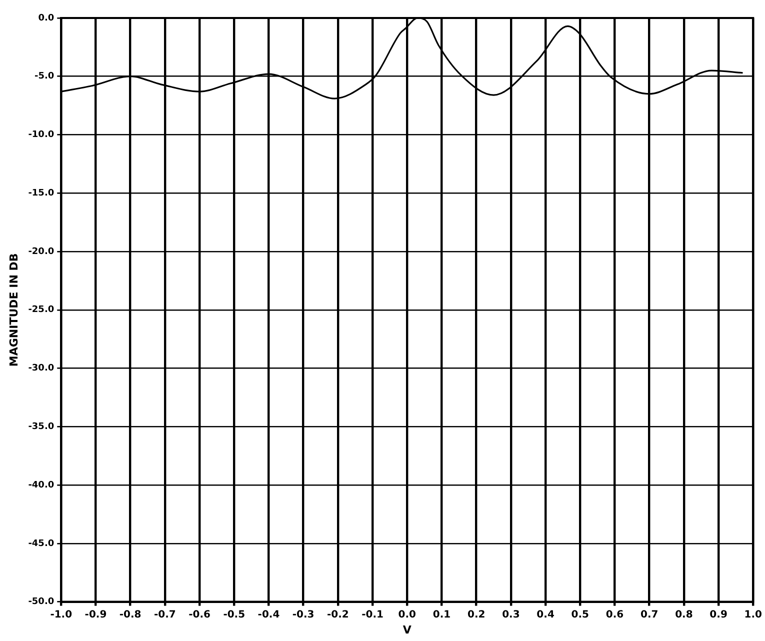 Image resolution: width=765 pixels, height=641 pixels. I want to click on y-tick-label: -40.0, so click(41, 485).